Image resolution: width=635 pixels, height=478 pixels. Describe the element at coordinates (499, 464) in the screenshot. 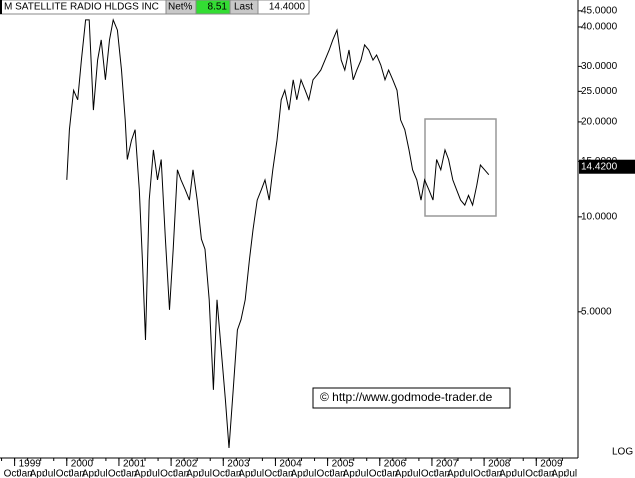

I see `x-tick-label: 2008` at that location.